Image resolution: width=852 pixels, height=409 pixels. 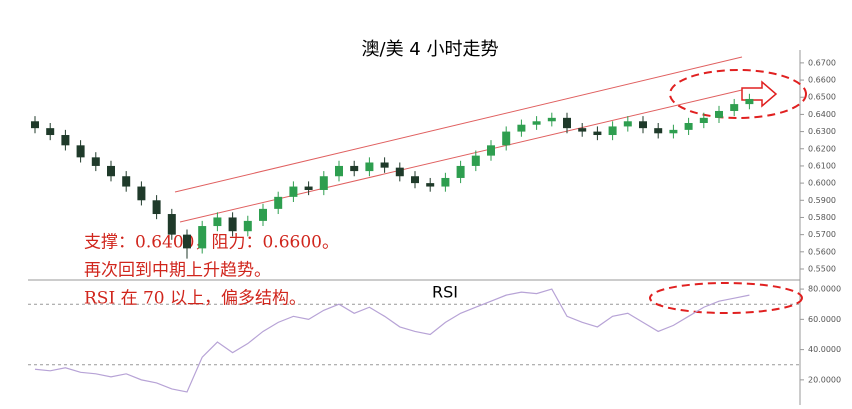 What do you see at coordinates (822, 131) in the screenshot?
I see `y-tick-label: 0.6300` at bounding box center [822, 131].